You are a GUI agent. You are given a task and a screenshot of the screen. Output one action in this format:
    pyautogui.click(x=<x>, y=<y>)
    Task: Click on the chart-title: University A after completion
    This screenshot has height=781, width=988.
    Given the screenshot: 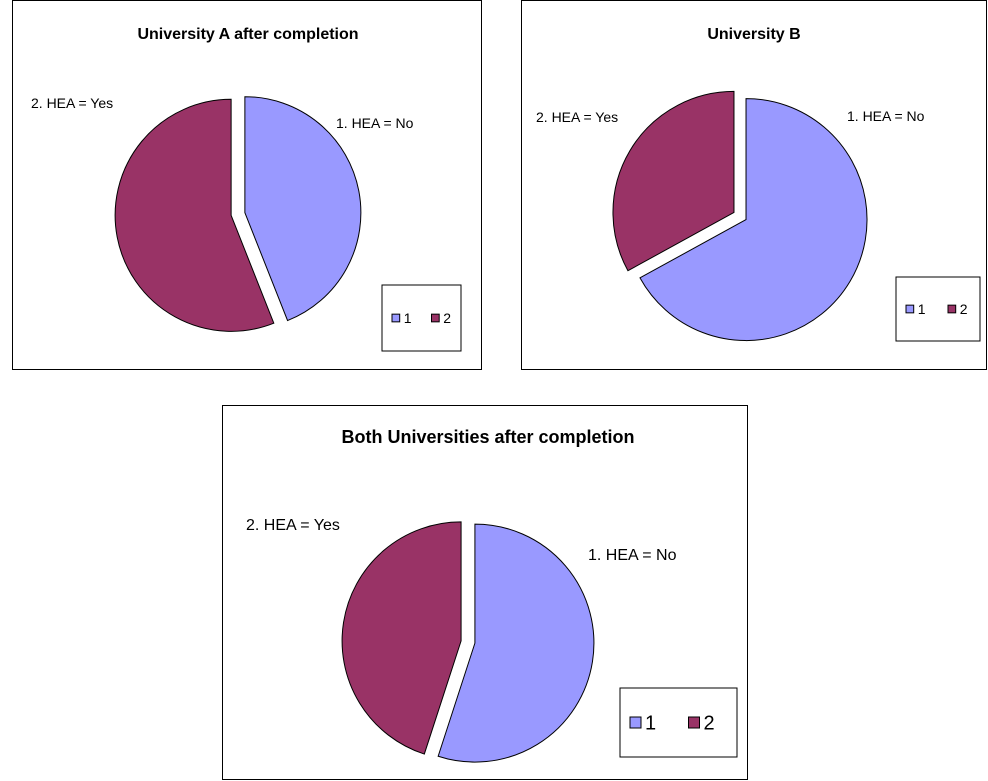 What is the action you would take?
    pyautogui.click(x=247, y=34)
    